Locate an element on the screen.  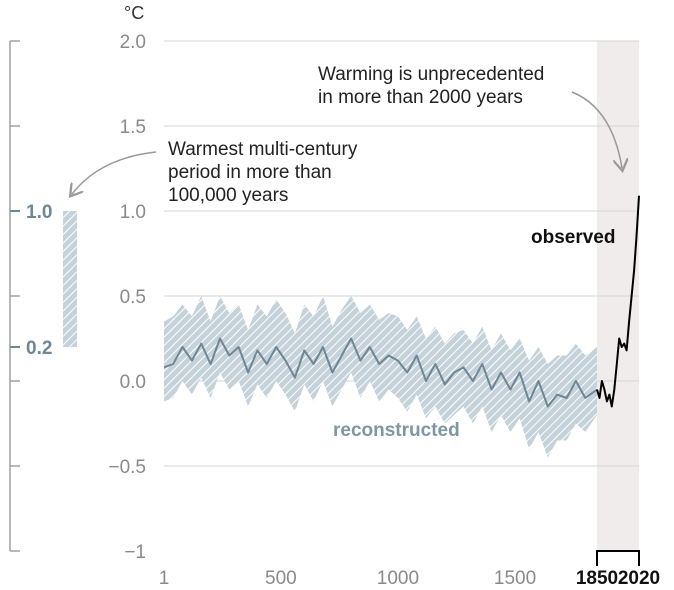
y-unit-label: °C is located at coordinates (134, 13).